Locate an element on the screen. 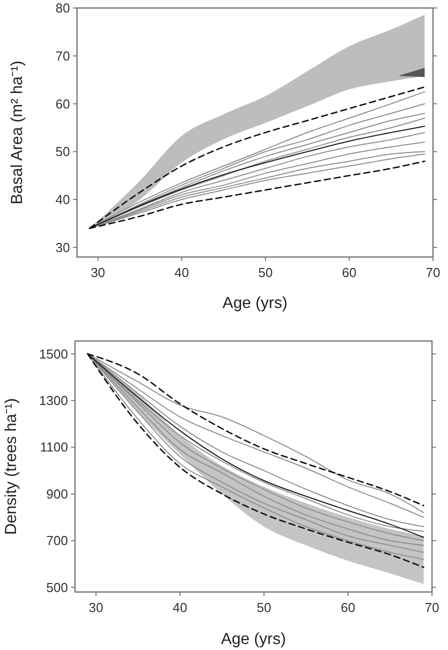 The width and height of the screenshot is (448, 650). y-tick-label: 500 is located at coordinates (57, 587).